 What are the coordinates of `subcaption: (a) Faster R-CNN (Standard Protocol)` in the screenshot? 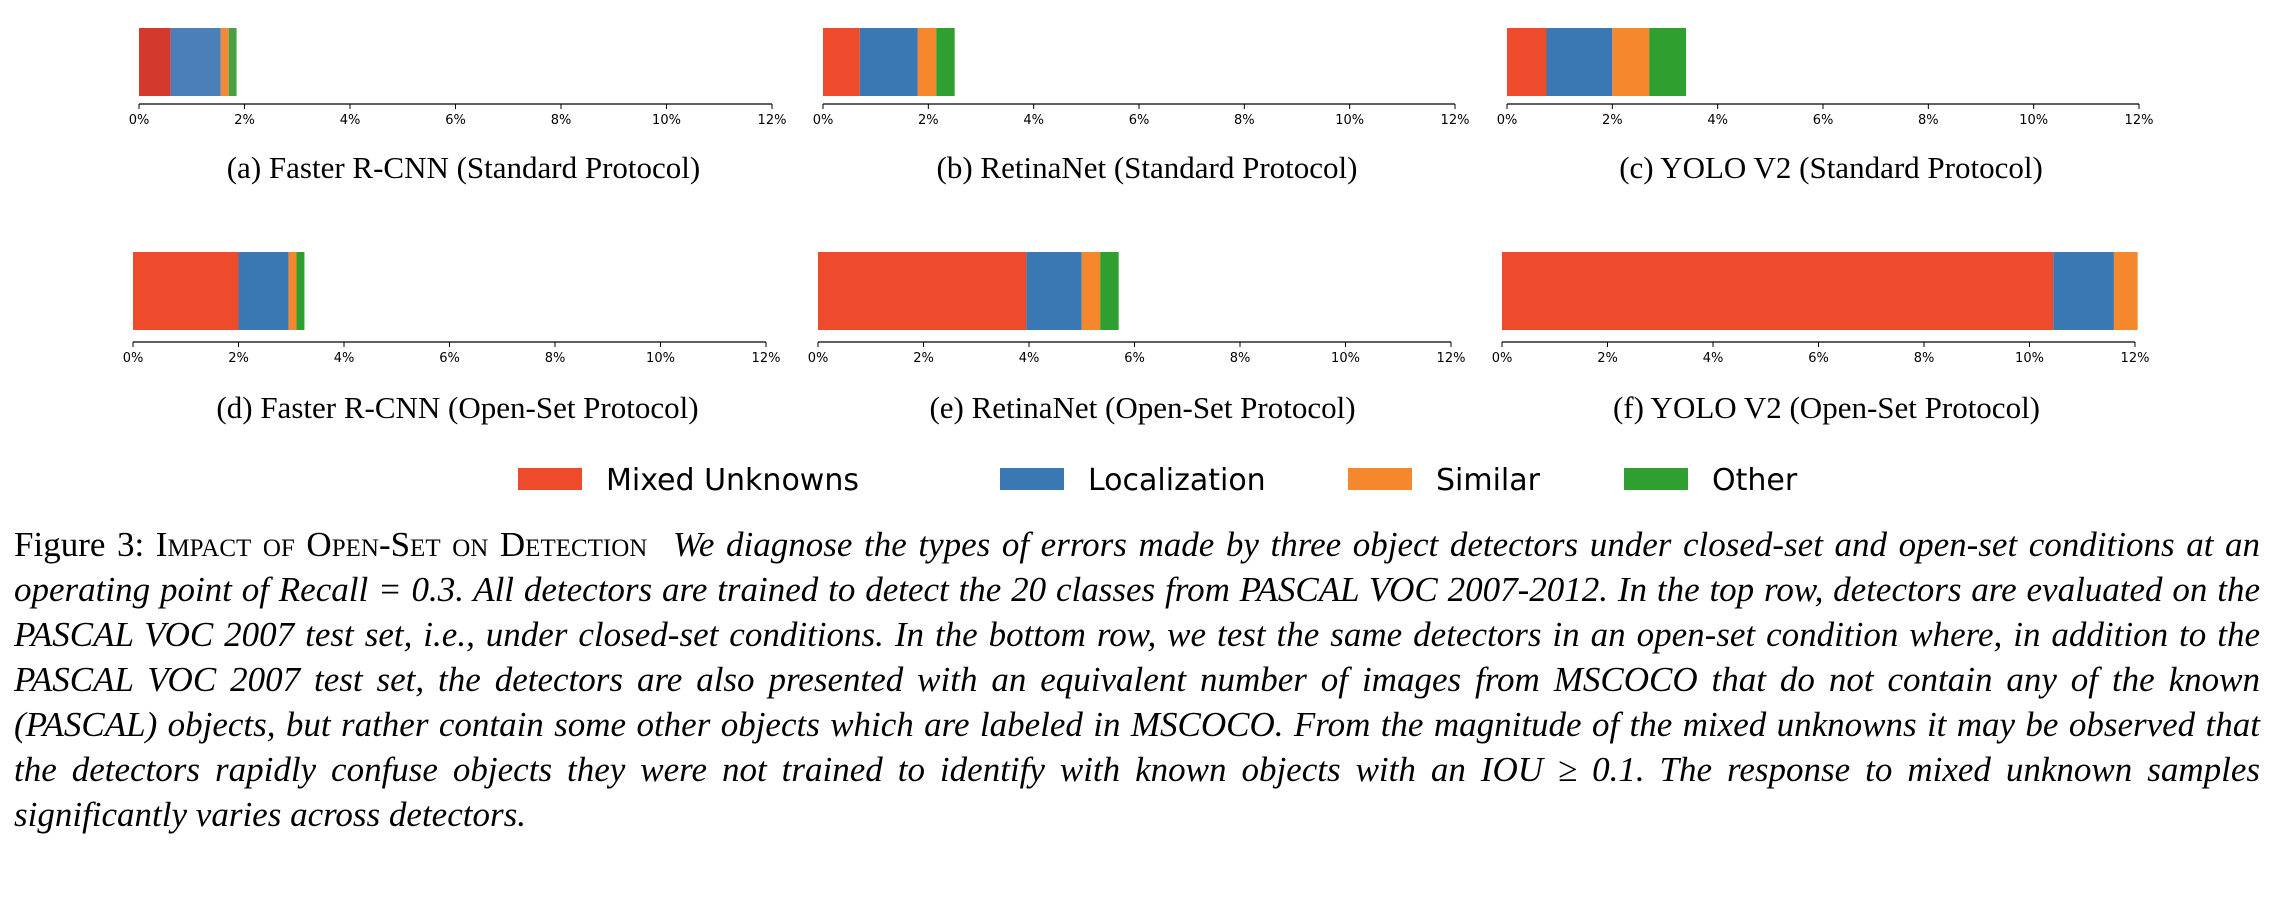 It's located at (464, 167).